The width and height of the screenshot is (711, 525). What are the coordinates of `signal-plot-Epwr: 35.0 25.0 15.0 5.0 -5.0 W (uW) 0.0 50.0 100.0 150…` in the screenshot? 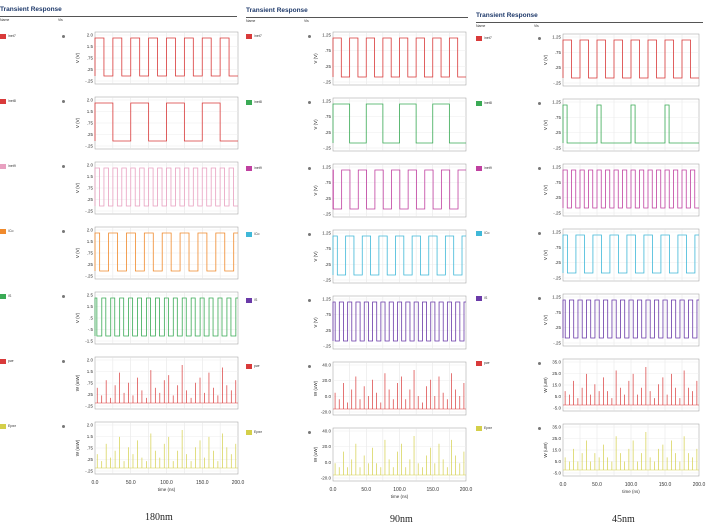 It's located at (624, 458).